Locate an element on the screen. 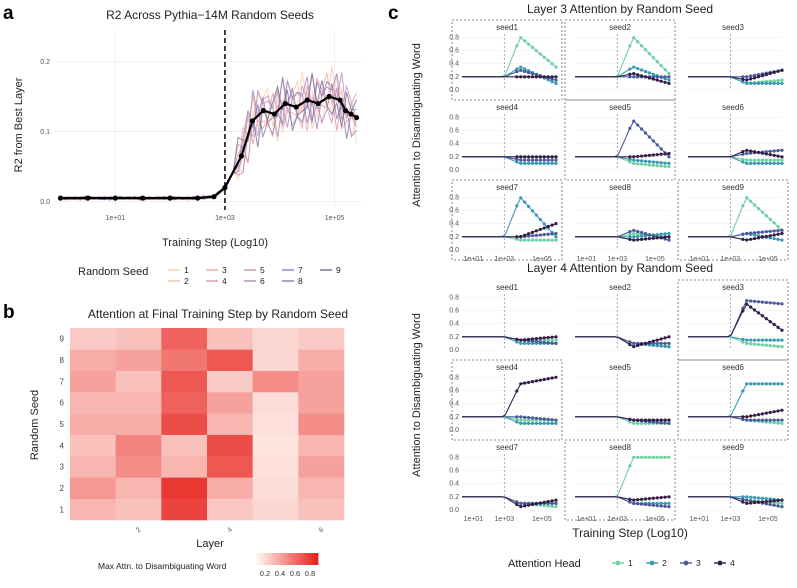 The height and width of the screenshot is (588, 797). chart-a-ylabel: R2 from Best Layer is located at coordinates (19, 124).